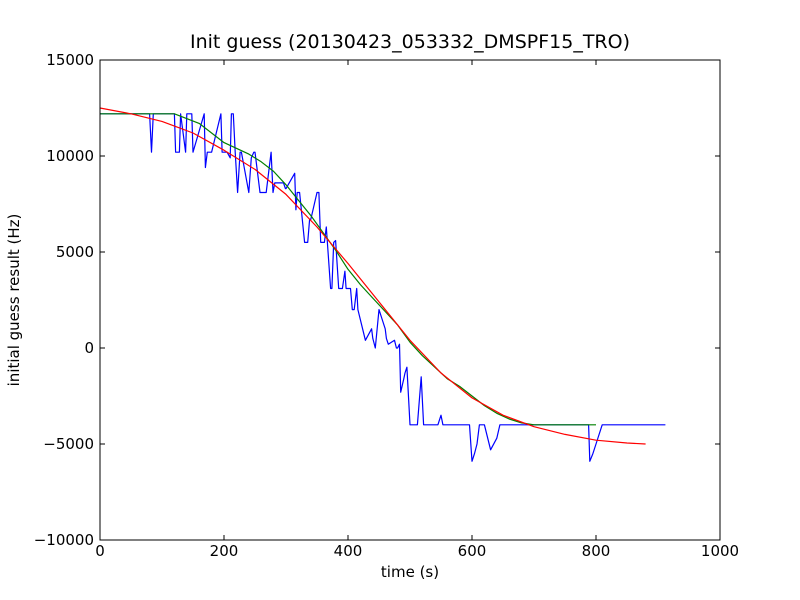 The image size is (800, 600). Describe the element at coordinates (348, 551) in the screenshot. I see `x-tick-label: 400` at that location.